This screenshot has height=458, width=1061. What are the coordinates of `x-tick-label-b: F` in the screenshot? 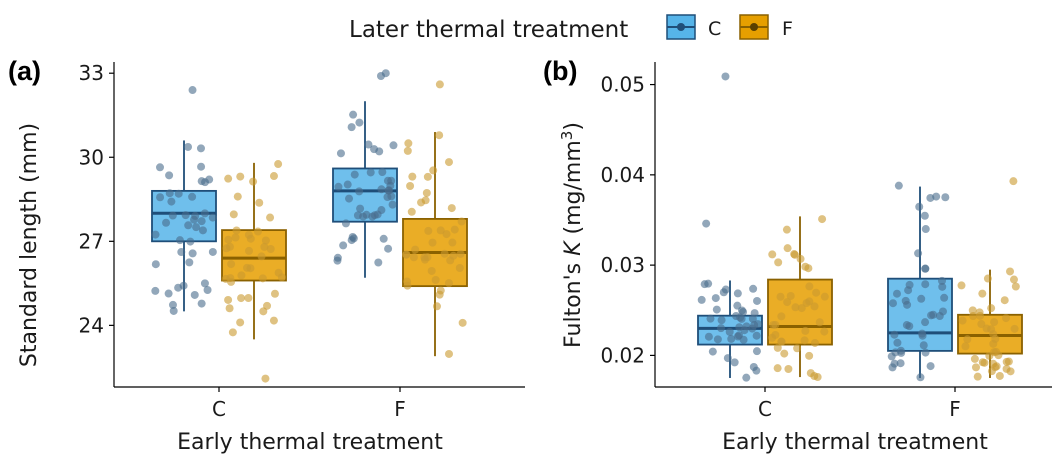 It's located at (955, 409).